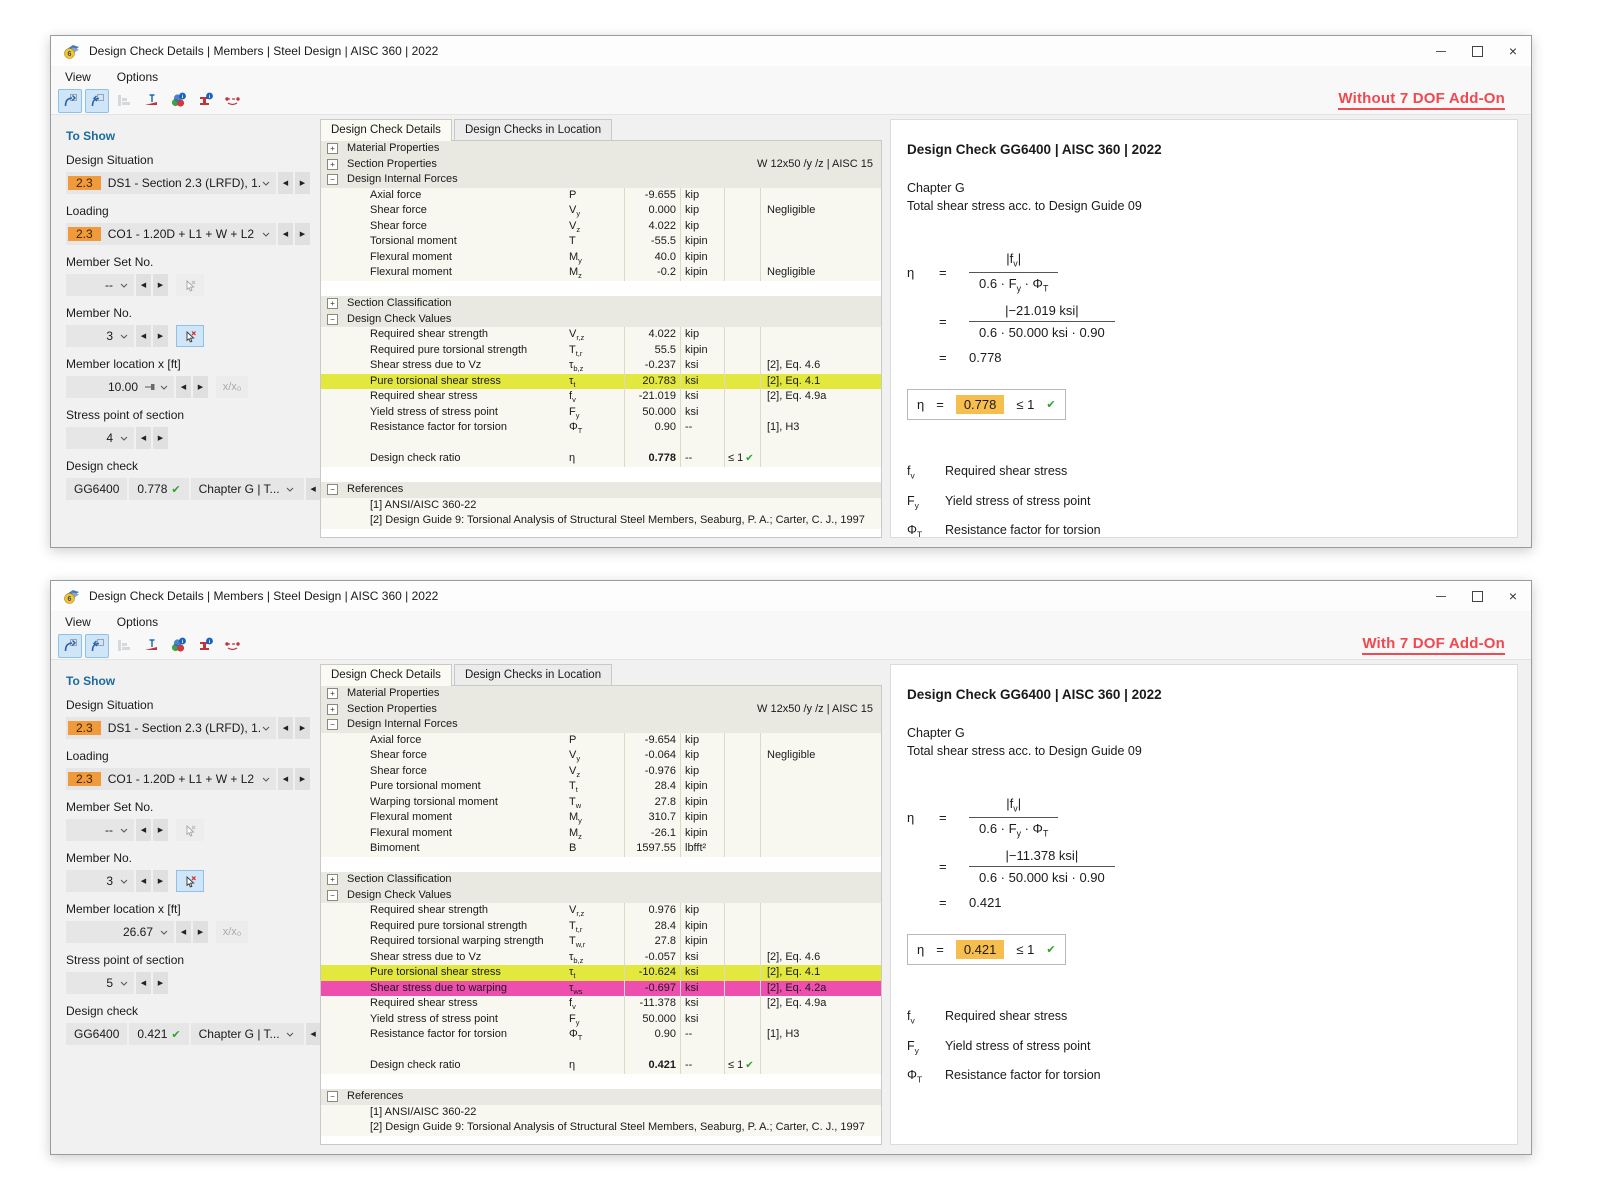 The width and height of the screenshot is (1600, 1200). Describe the element at coordinates (601, 787) in the screenshot. I see `table-row: Pure torsional moment Tt 28.4 kipin` at that location.